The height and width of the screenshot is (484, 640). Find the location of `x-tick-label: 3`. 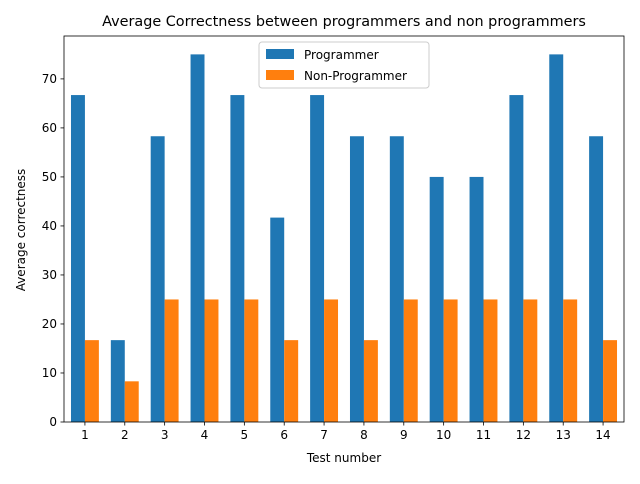

x-tick-label: 3 is located at coordinates (165, 435).